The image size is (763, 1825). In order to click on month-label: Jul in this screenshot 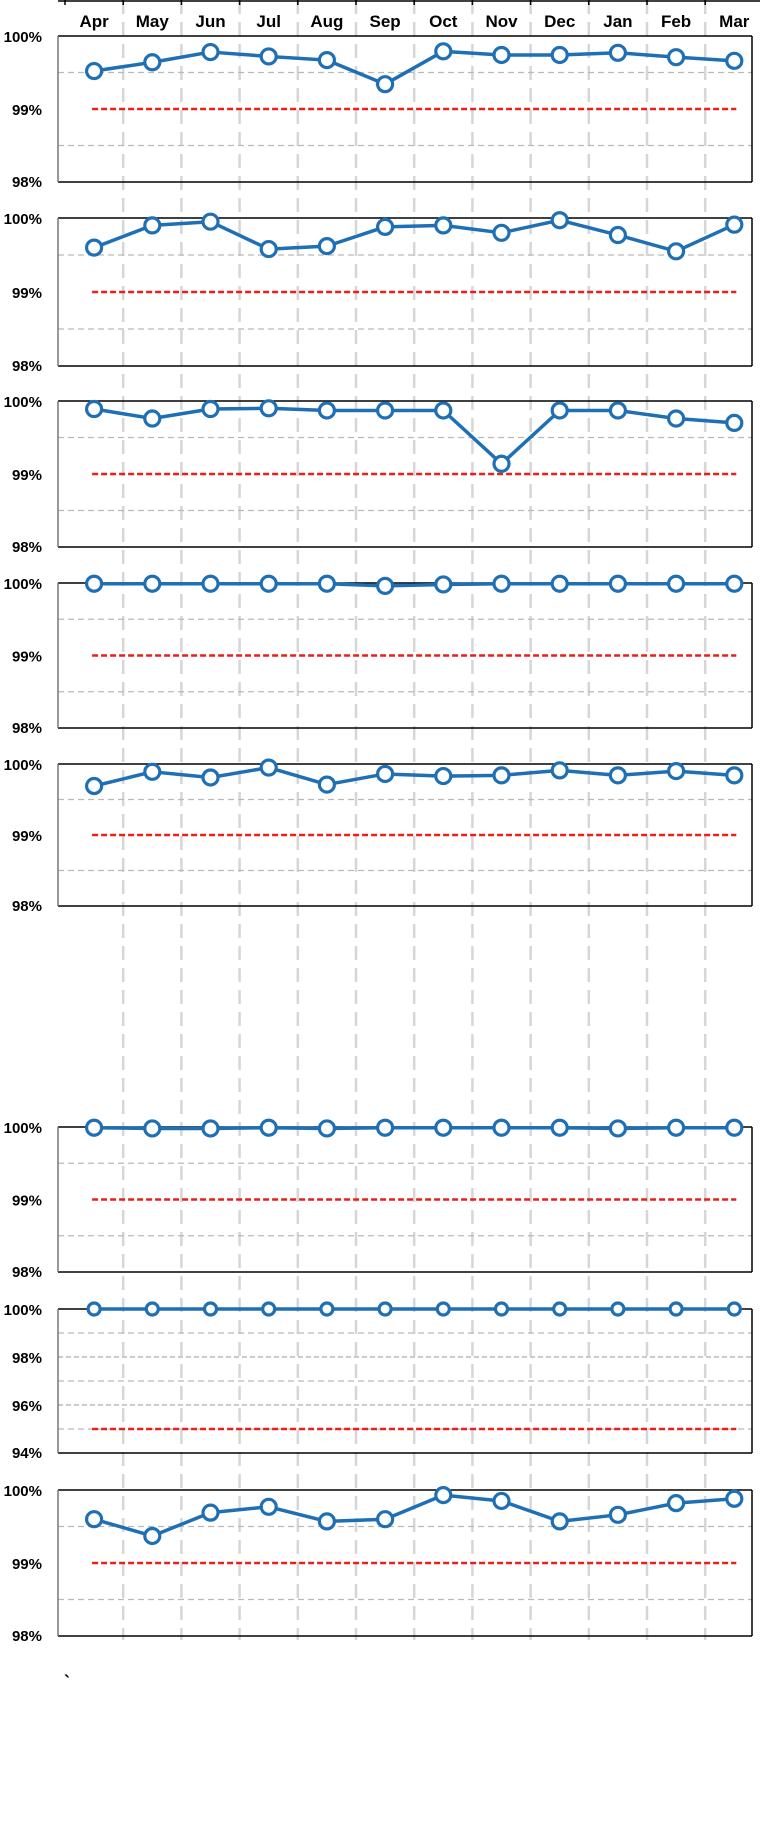, I will do `click(268, 21)`.